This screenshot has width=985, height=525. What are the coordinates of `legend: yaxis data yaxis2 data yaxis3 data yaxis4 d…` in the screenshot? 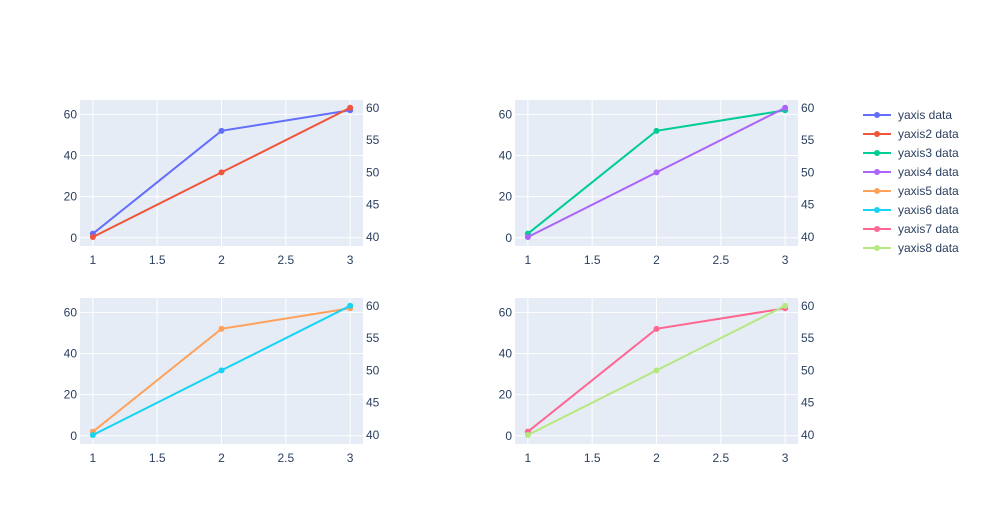 It's located at (911, 181).